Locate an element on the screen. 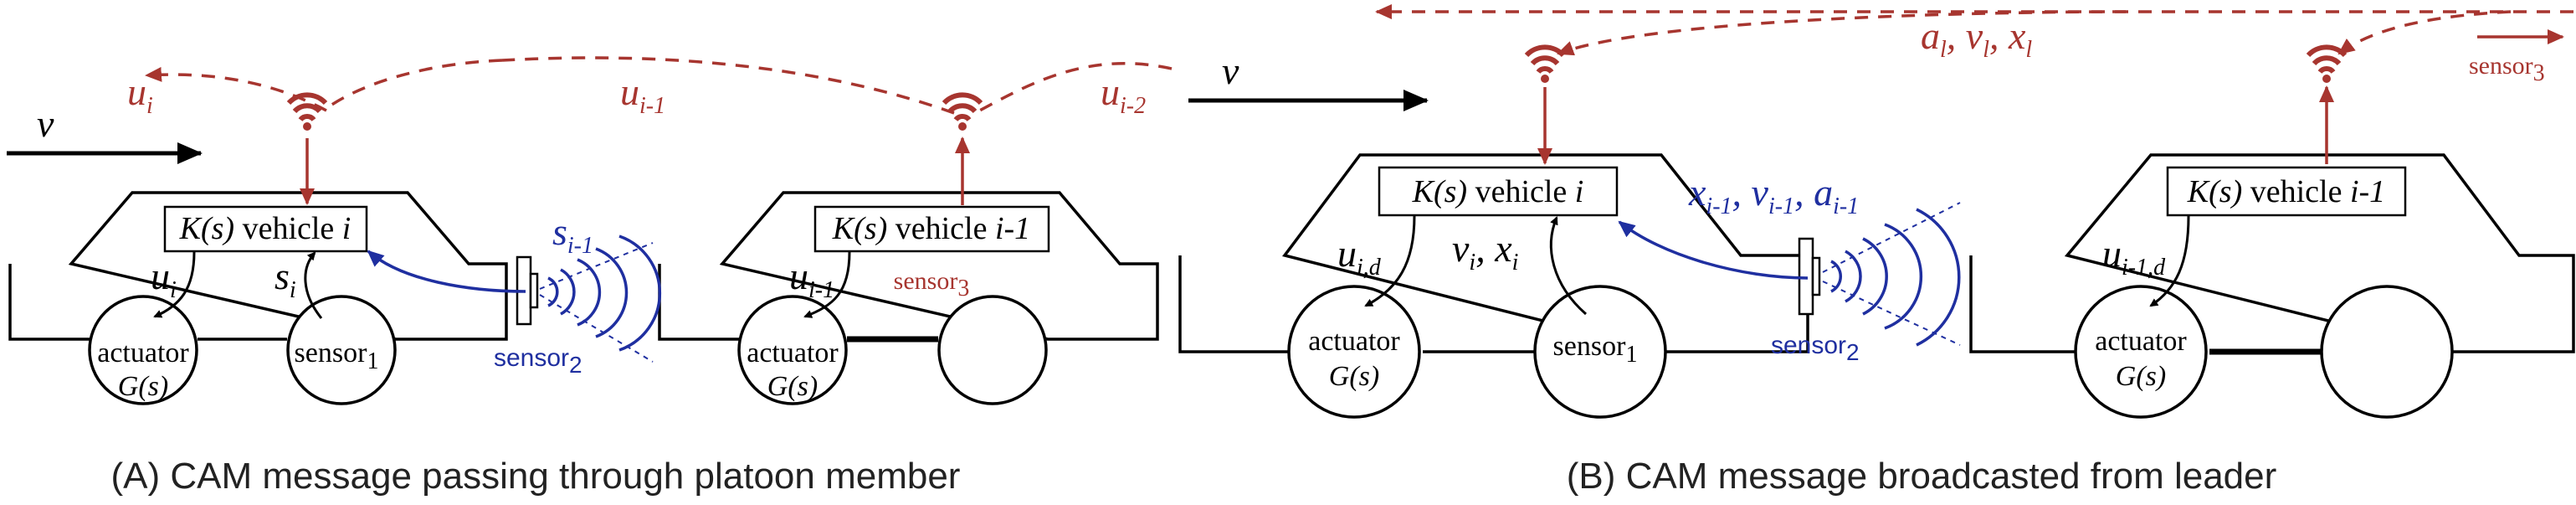 This screenshot has height=505, width=2576. wheel-actuator-b is located at coordinates (1354, 352).